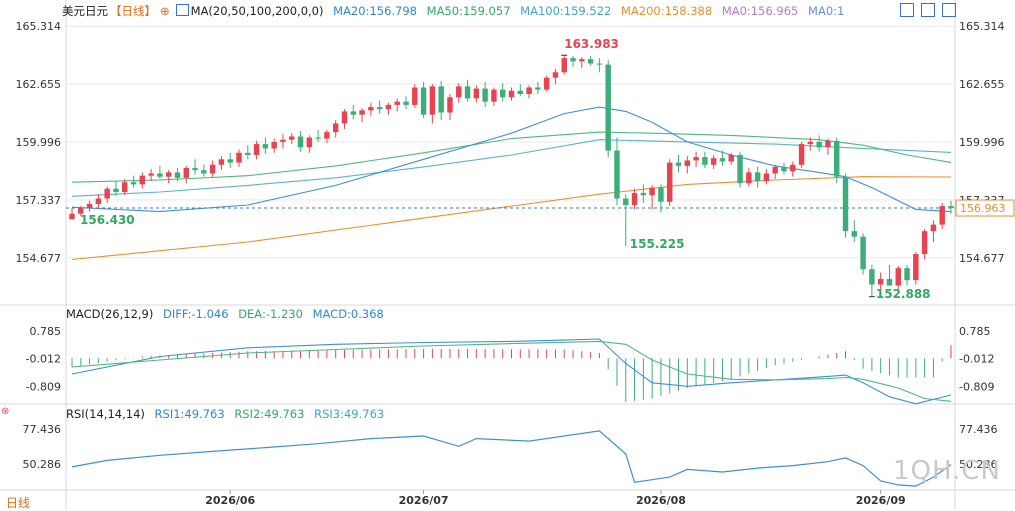 This screenshot has width=1015, height=511. I want to click on rsi-tick-left: 77.436, so click(42, 429).